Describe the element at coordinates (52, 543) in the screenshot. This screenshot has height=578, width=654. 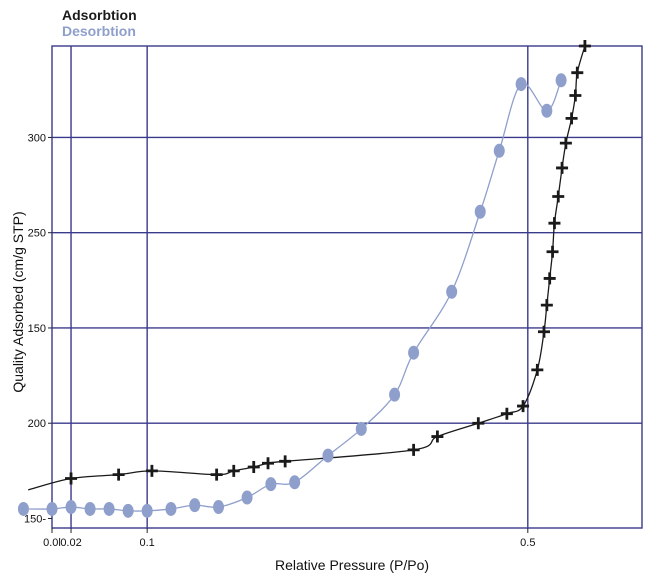
I see `x-tick-label: 0.0l` at that location.